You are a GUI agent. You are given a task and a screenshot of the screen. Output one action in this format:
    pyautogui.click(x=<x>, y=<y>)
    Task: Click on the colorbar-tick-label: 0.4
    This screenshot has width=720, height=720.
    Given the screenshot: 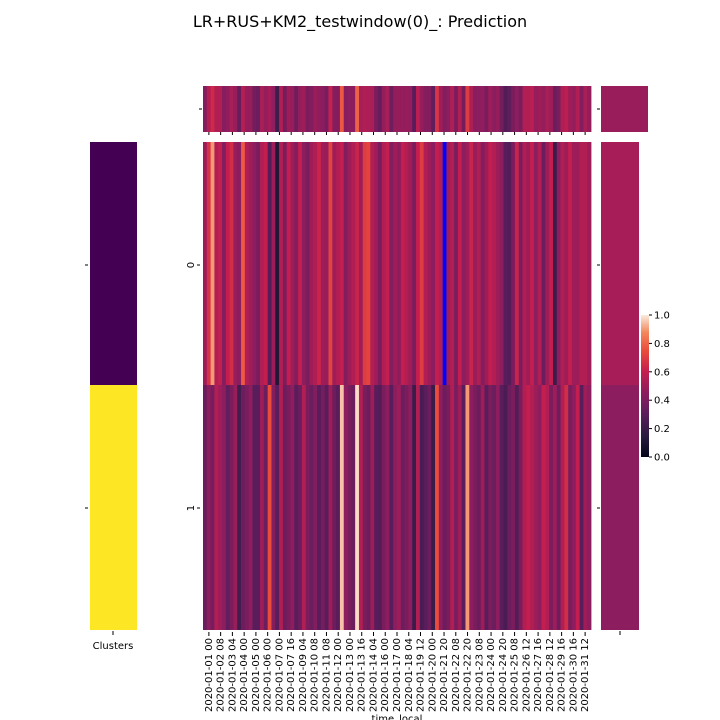 What is the action you would take?
    pyautogui.click(x=662, y=401)
    